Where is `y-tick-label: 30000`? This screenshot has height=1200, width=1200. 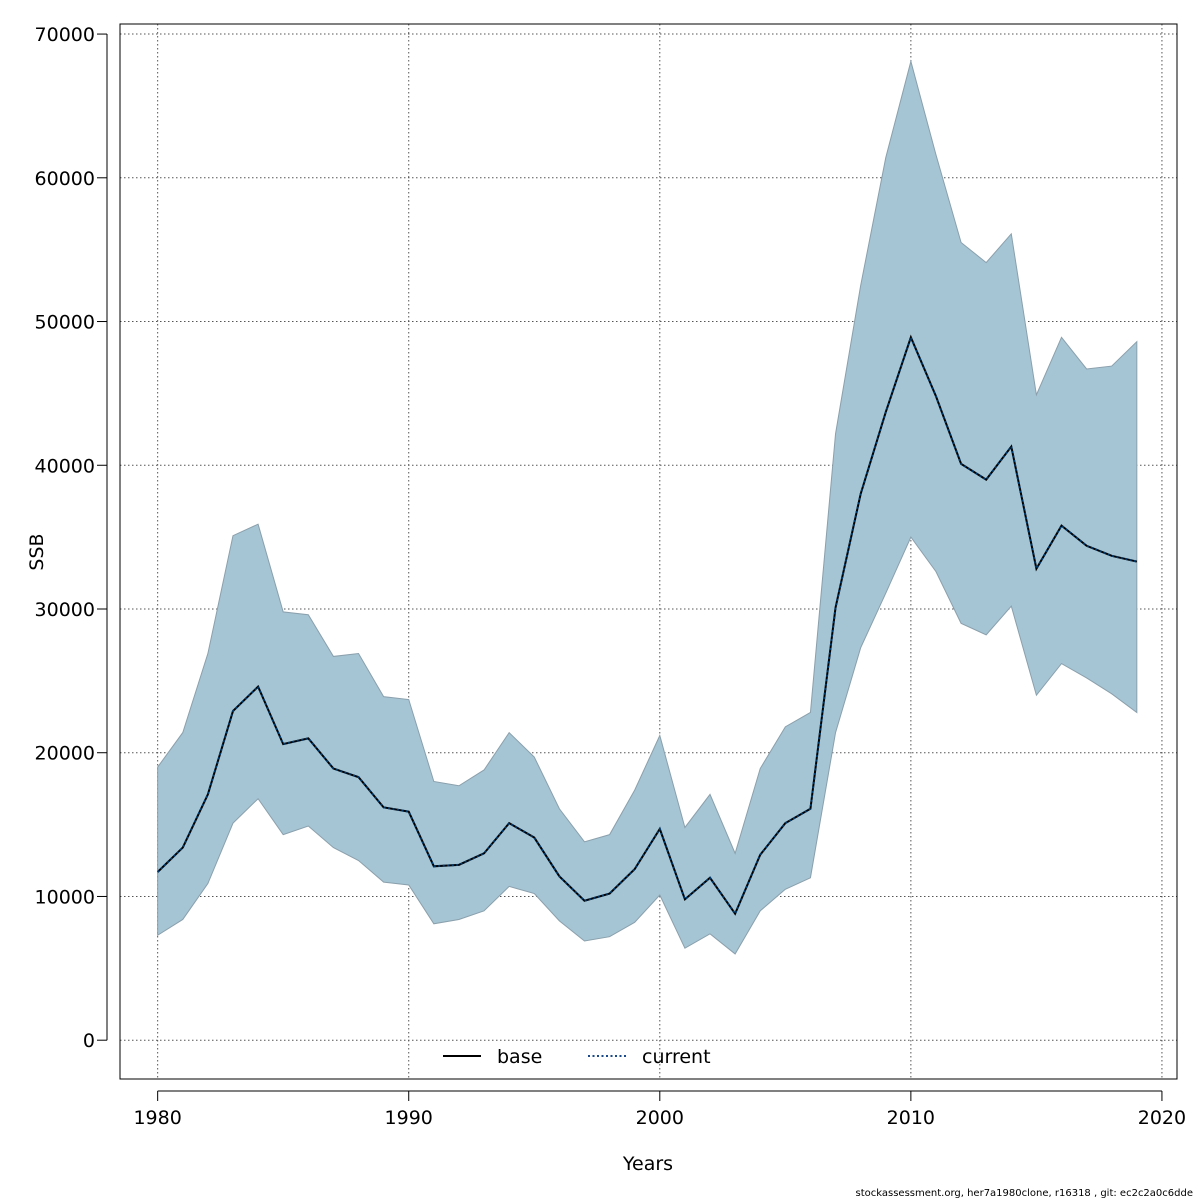 y-tick-label: 30000 is located at coordinates (65, 610).